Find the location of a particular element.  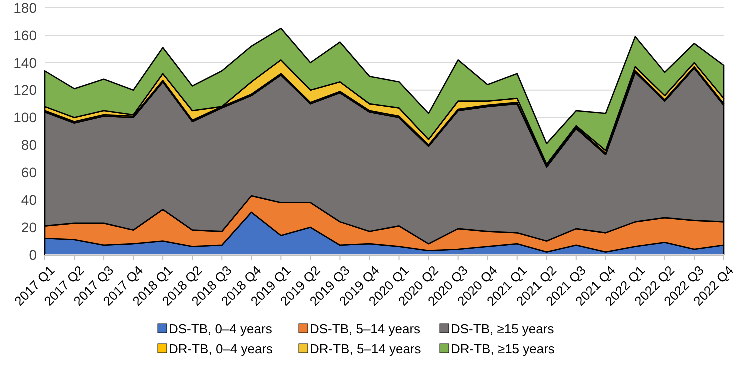

y-tick-label: 20 is located at coordinates (29, 227).